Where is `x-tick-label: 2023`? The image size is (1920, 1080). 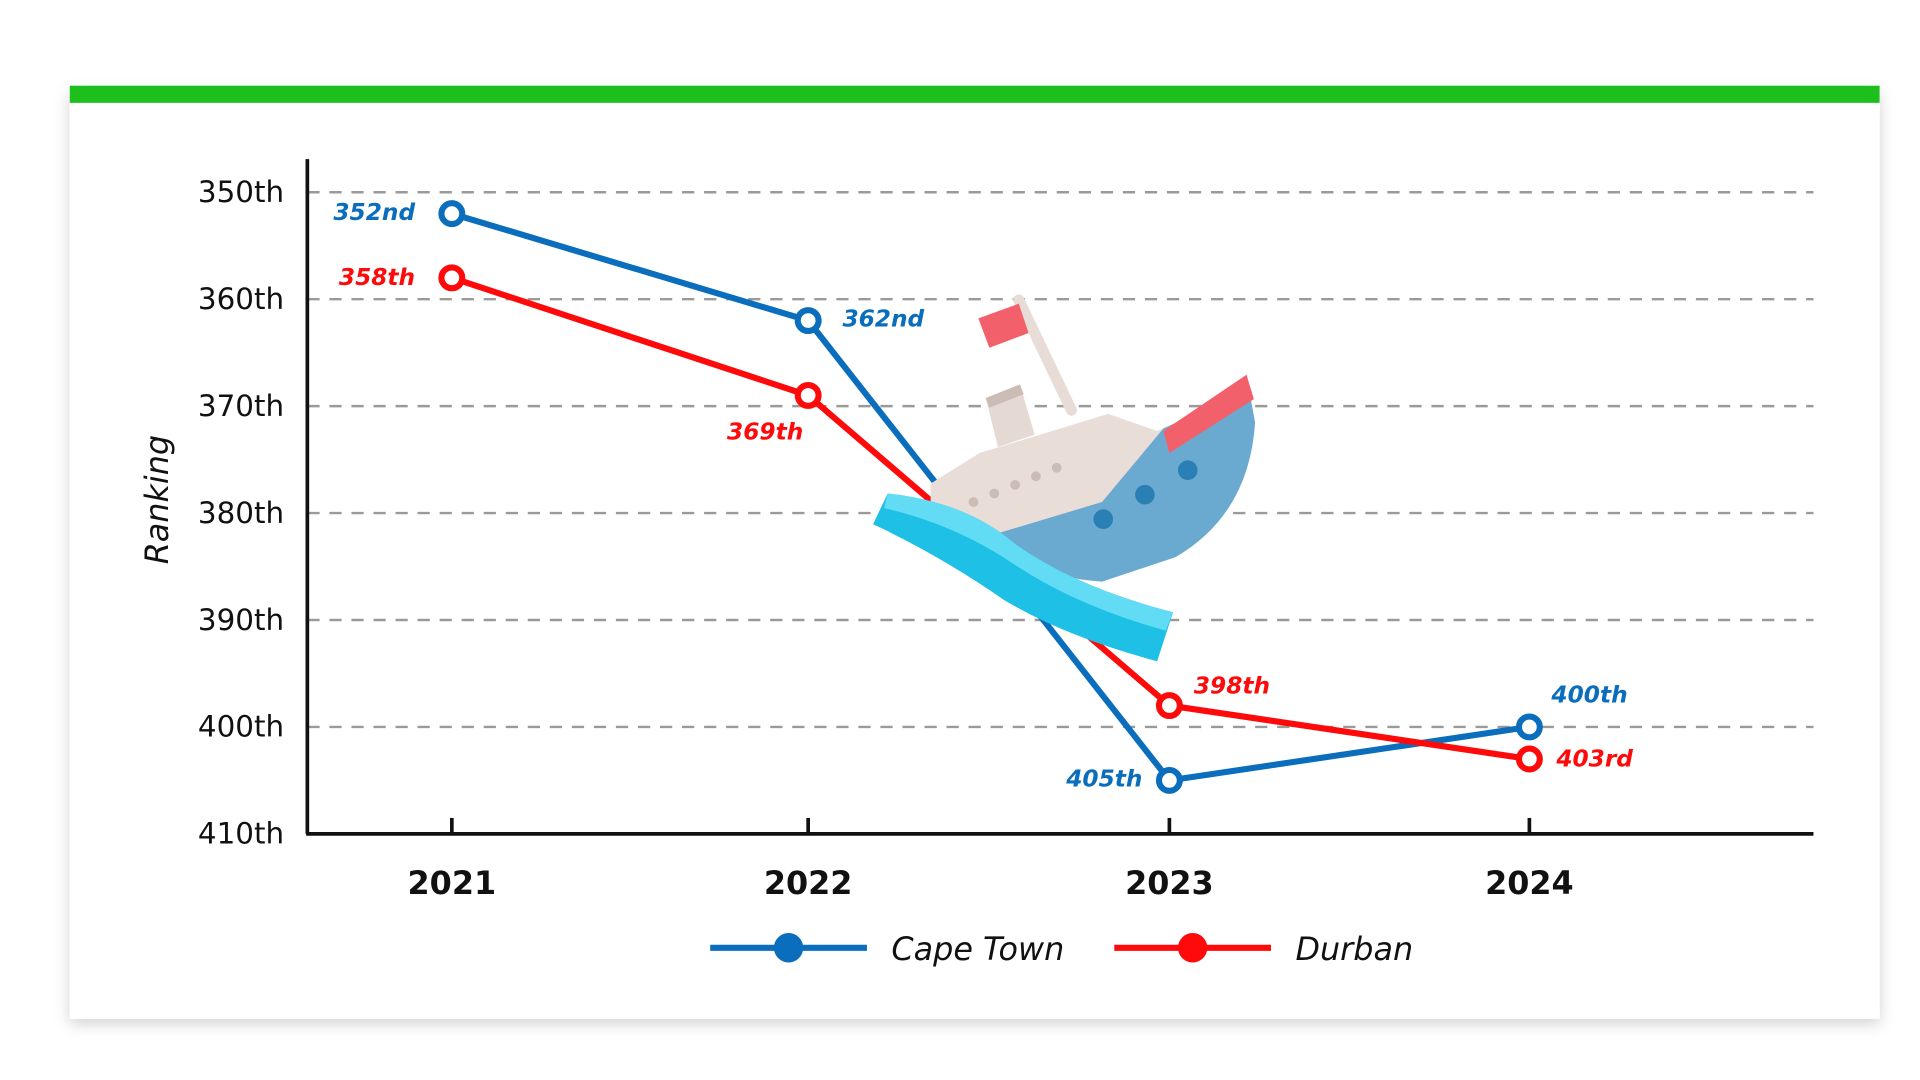 x-tick-label: 2023 is located at coordinates (1169, 883).